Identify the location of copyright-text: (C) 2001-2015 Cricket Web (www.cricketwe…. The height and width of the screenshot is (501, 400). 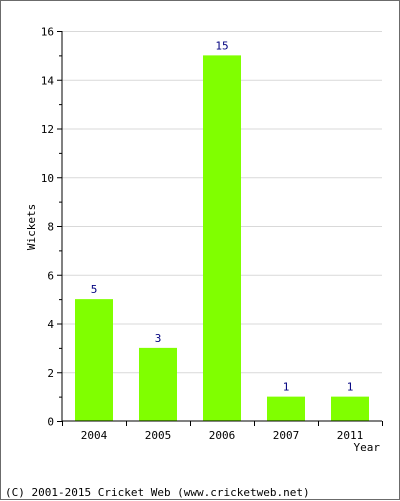
(157, 492).